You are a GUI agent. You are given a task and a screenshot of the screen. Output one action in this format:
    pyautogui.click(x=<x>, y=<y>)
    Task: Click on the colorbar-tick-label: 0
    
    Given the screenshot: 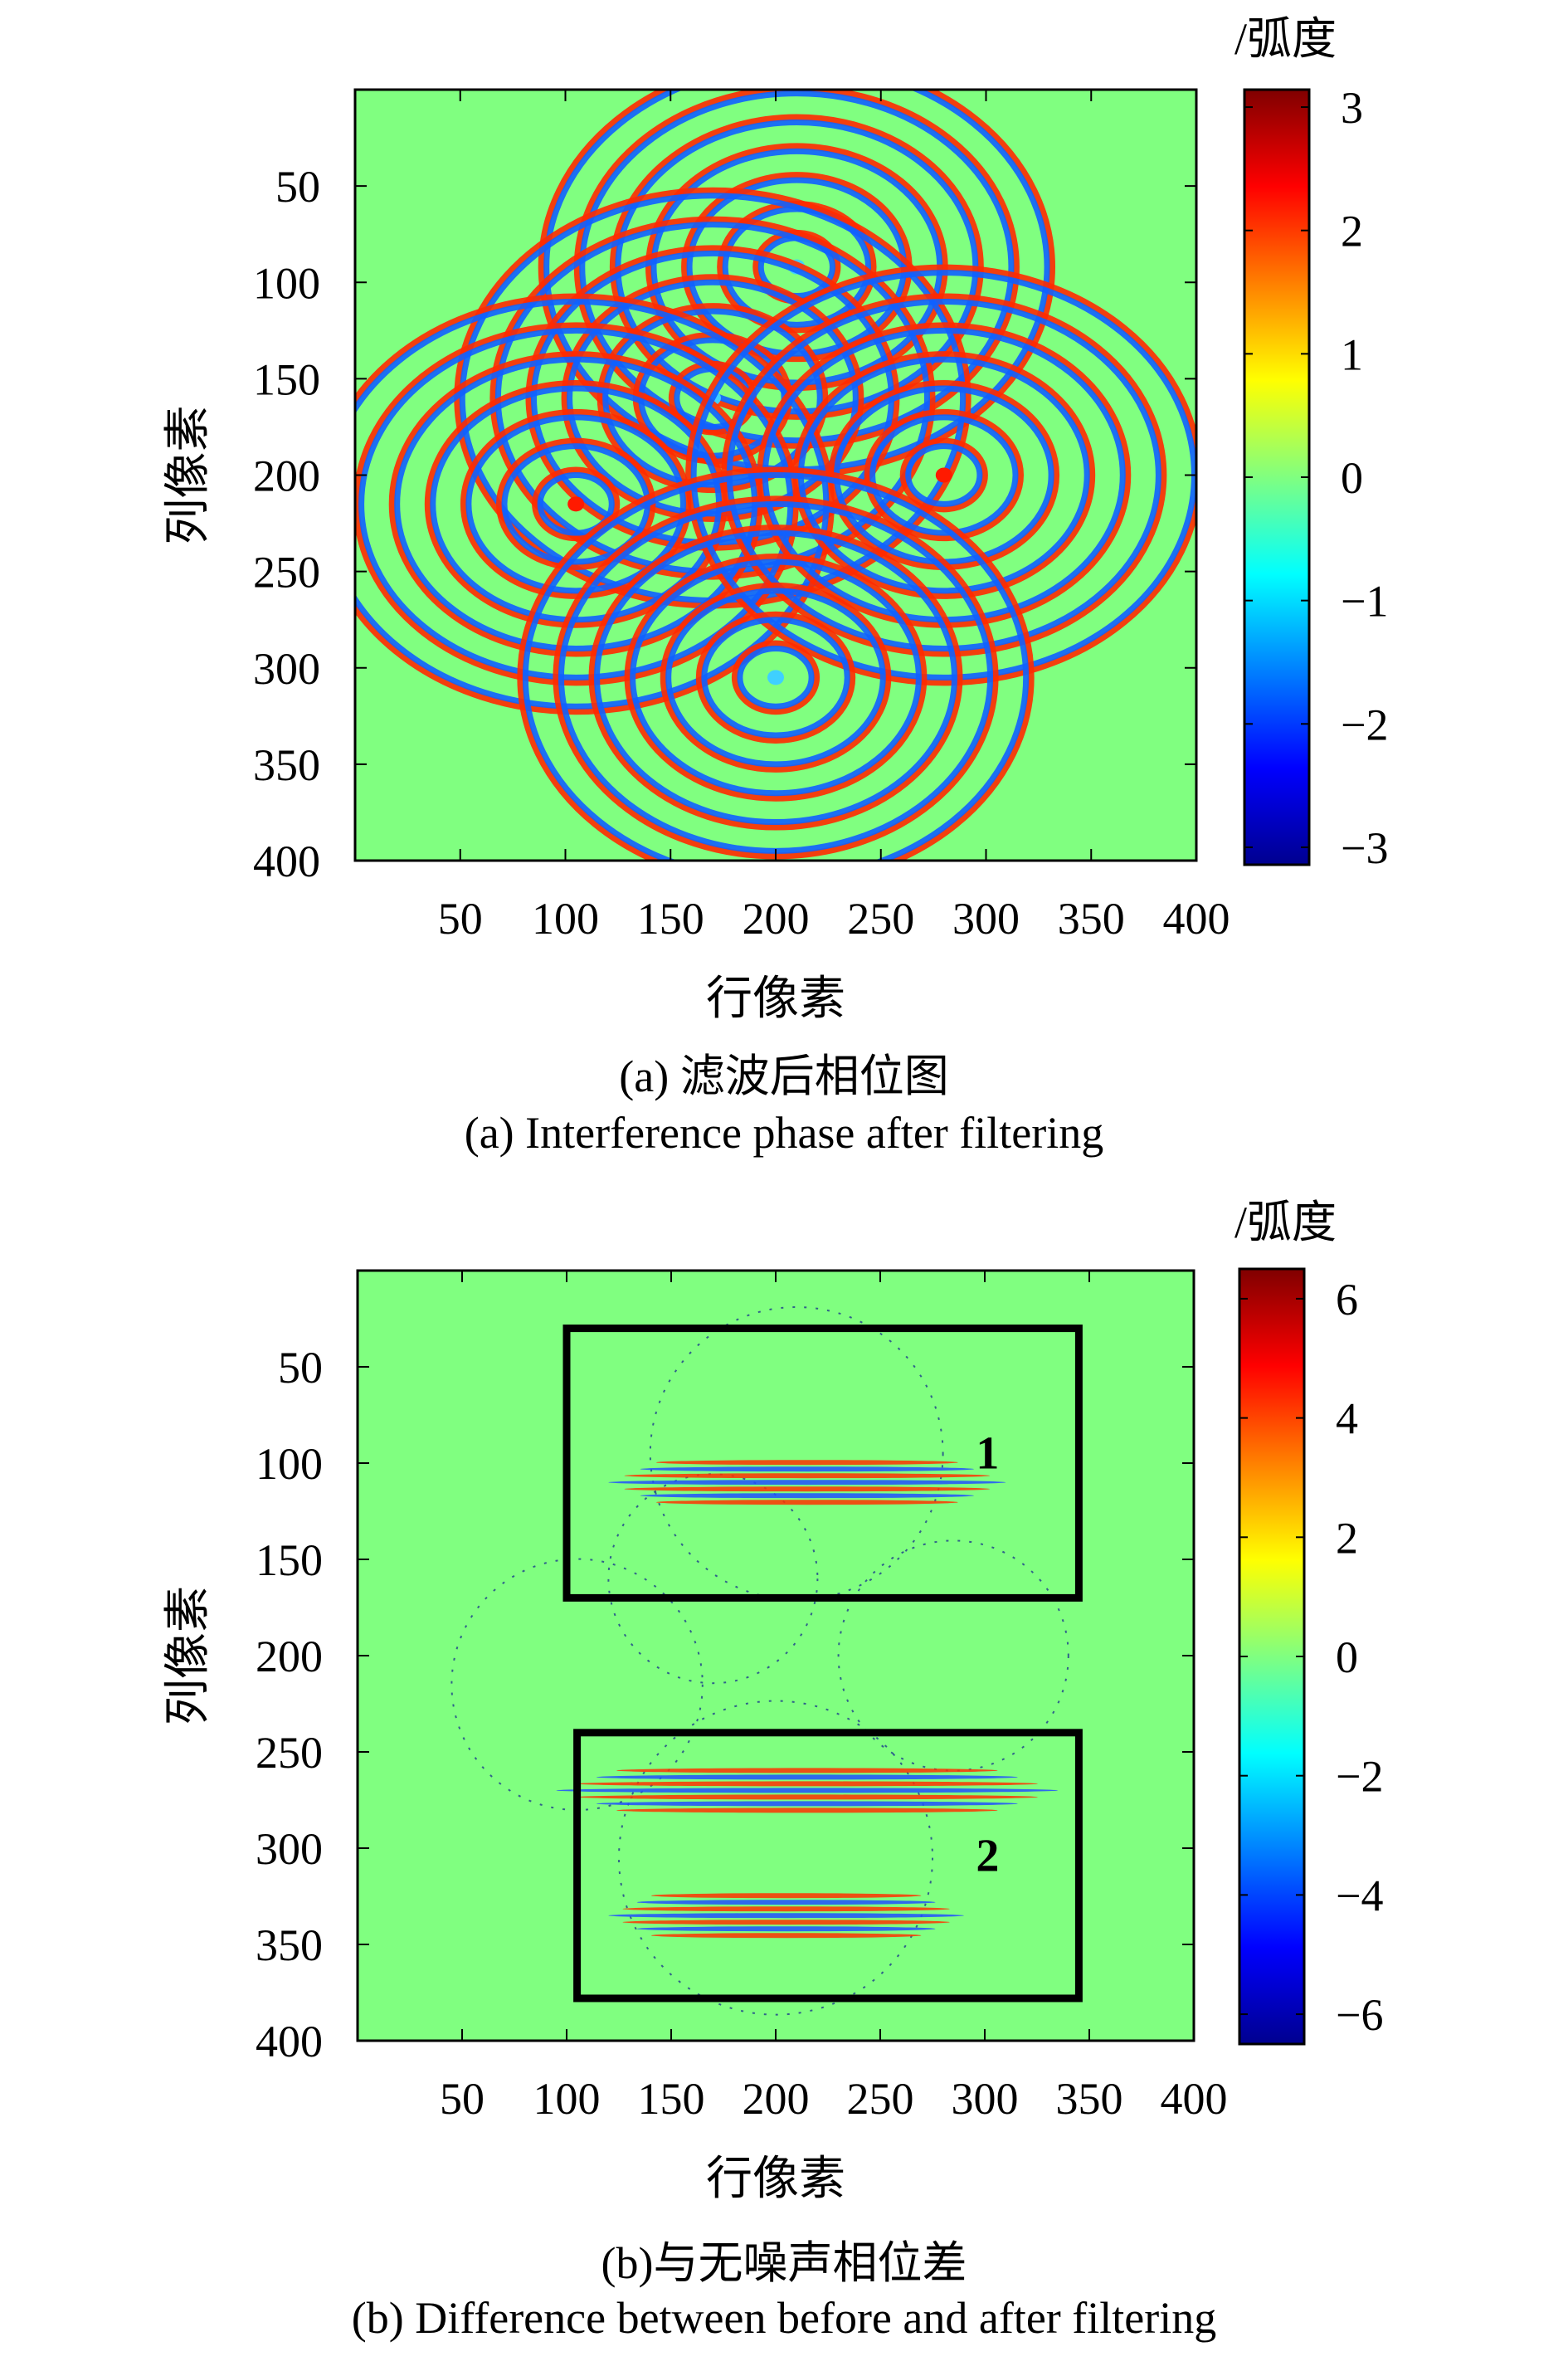 What is the action you would take?
    pyautogui.click(x=1352, y=478)
    